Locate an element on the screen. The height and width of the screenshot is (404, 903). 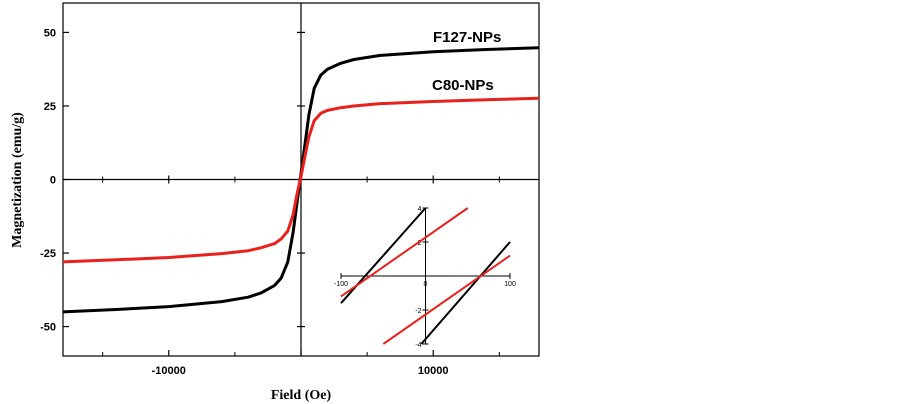
inset-x-tick-label: 0 is located at coordinates (426, 284).